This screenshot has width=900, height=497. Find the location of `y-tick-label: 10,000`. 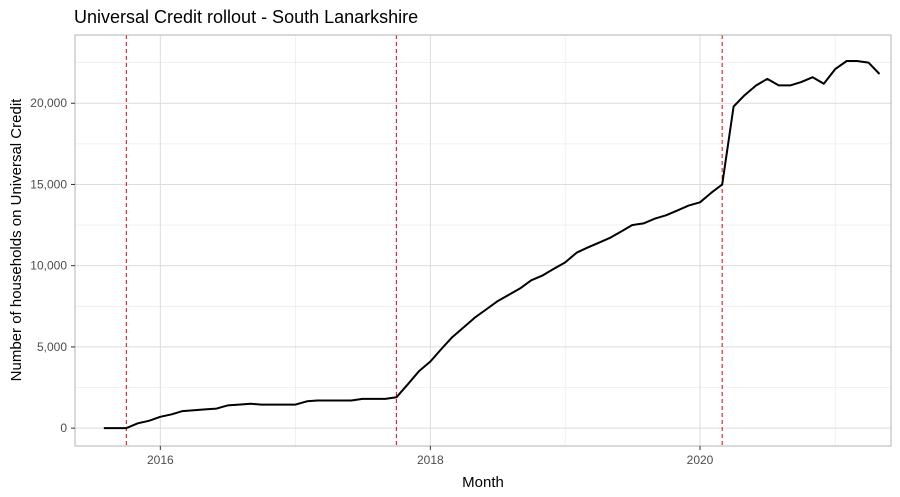

y-tick-label: 10,000 is located at coordinates (48, 266).